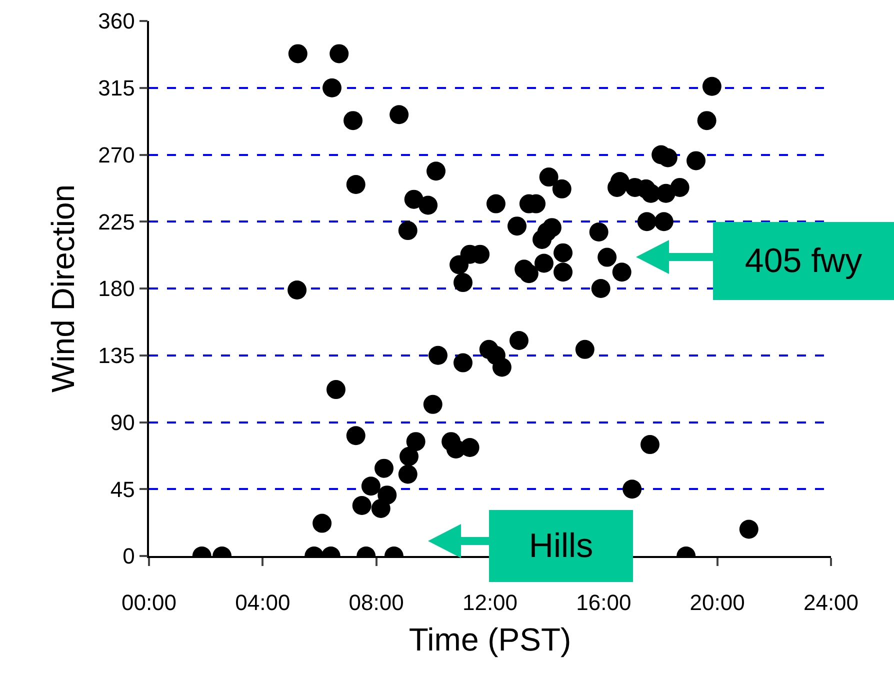 The image size is (894, 686). Describe the element at coordinates (116, 289) in the screenshot. I see `y-tick-label: 180` at that location.